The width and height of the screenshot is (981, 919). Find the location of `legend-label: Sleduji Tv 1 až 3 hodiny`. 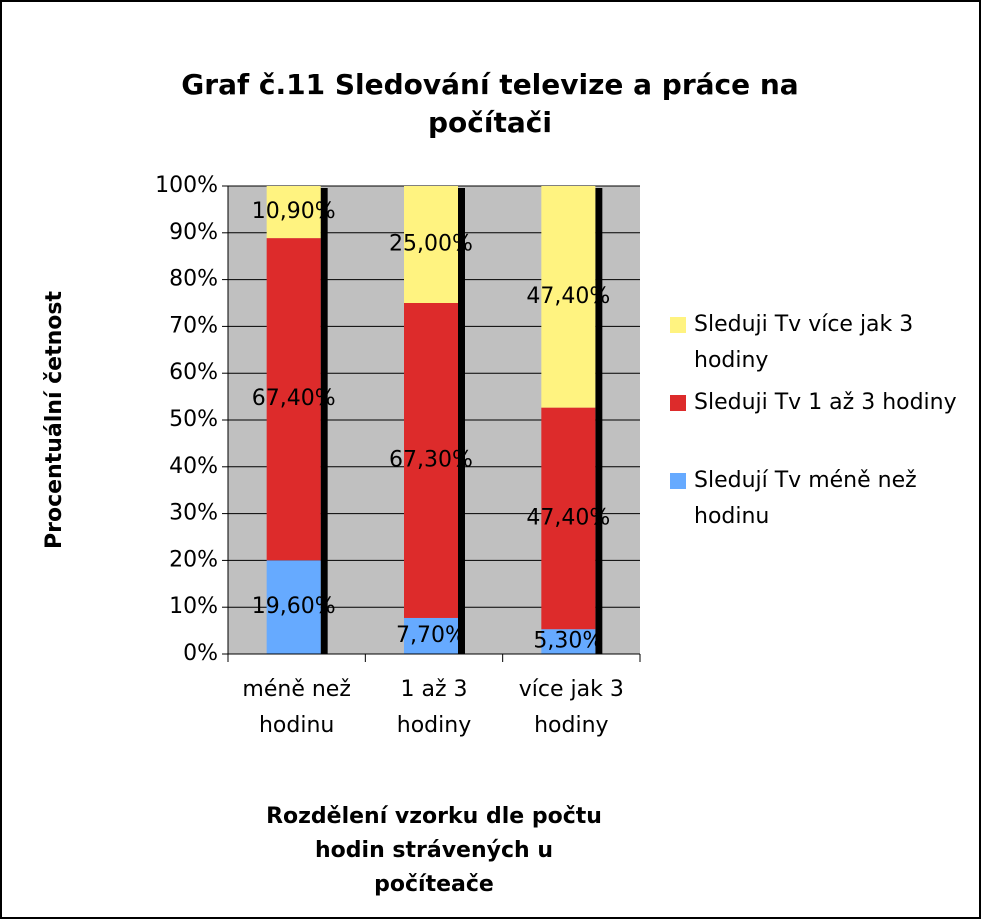

legend-label: Sleduji Tv 1 až 3 hodiny is located at coordinates (825, 402).